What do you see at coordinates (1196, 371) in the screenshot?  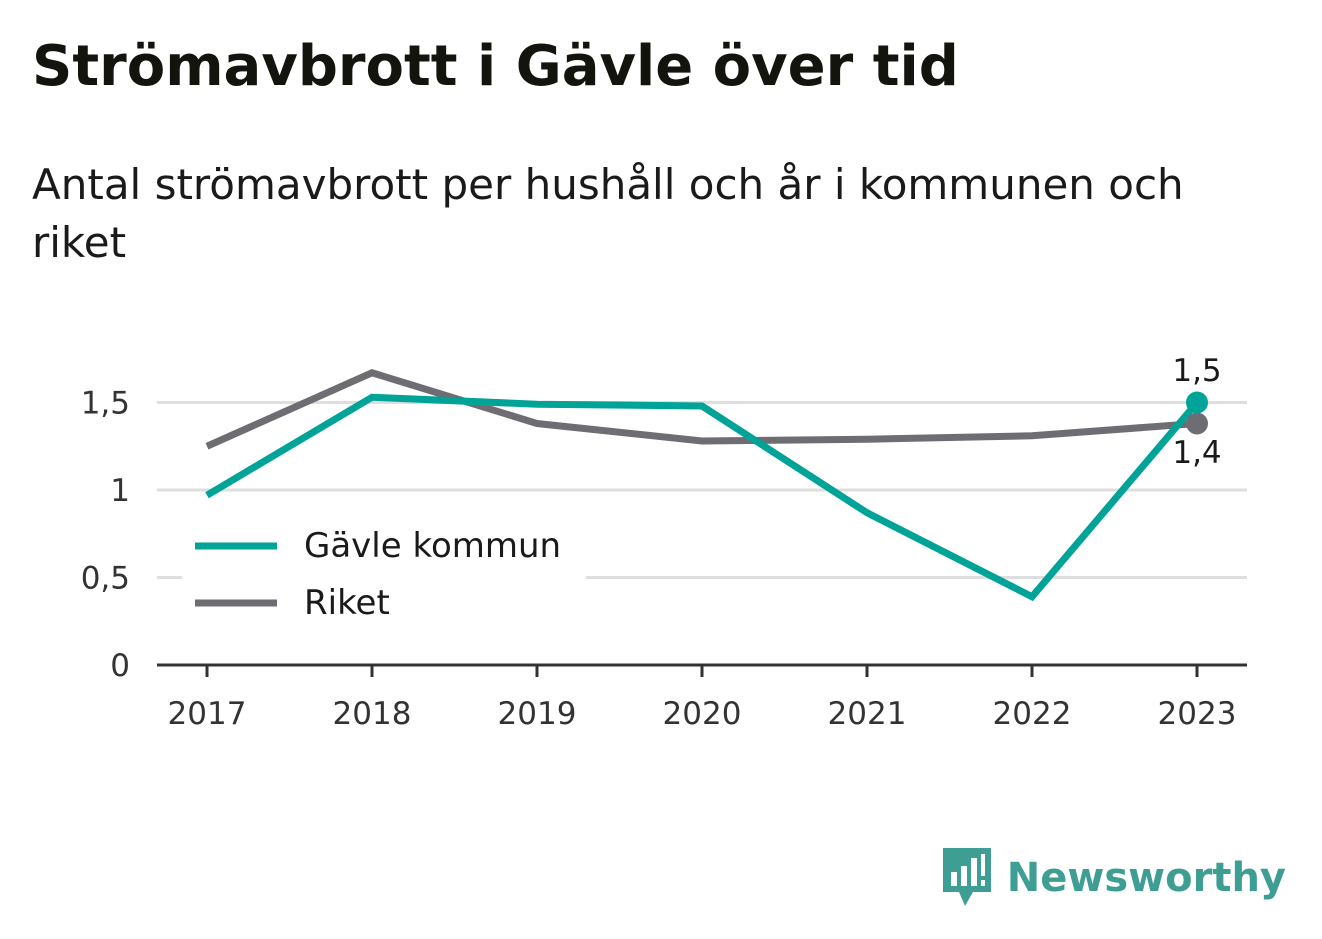 I see `data-label-gavle-kommun: 1,5` at bounding box center [1196, 371].